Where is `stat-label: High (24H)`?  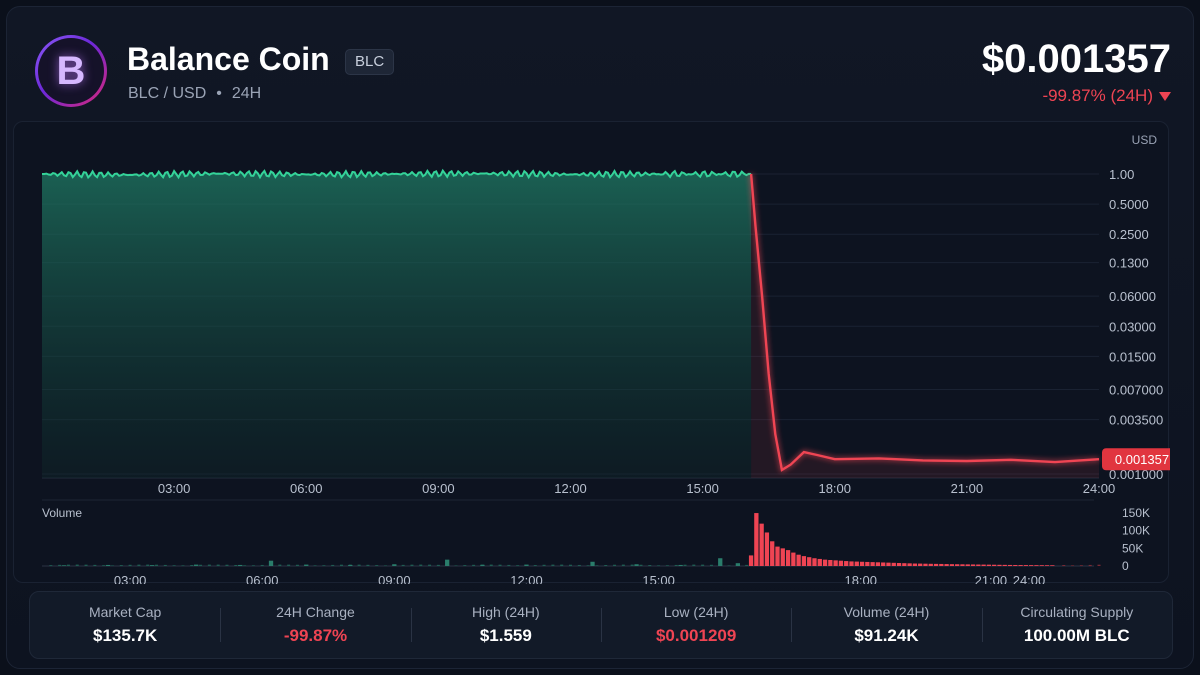 stat-label: High (24H) is located at coordinates (505, 612).